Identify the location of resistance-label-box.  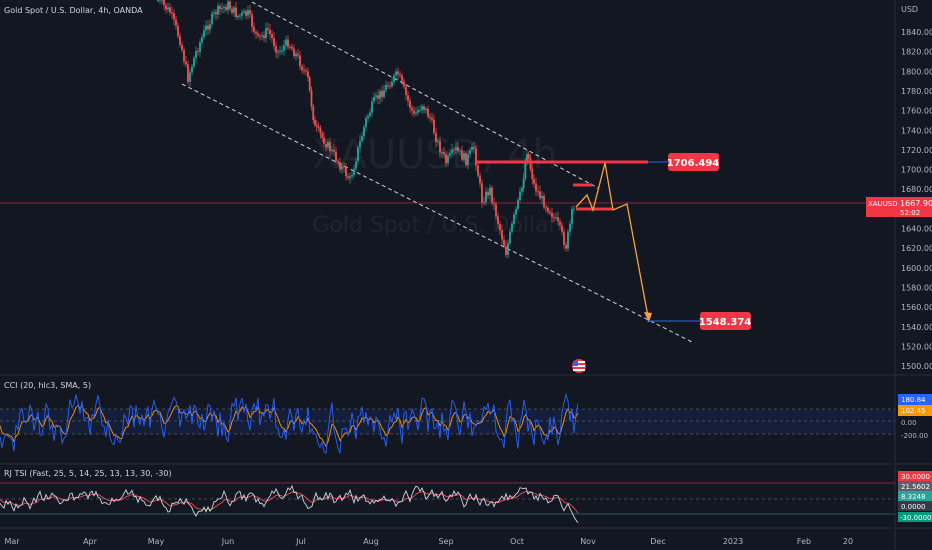
(693, 162).